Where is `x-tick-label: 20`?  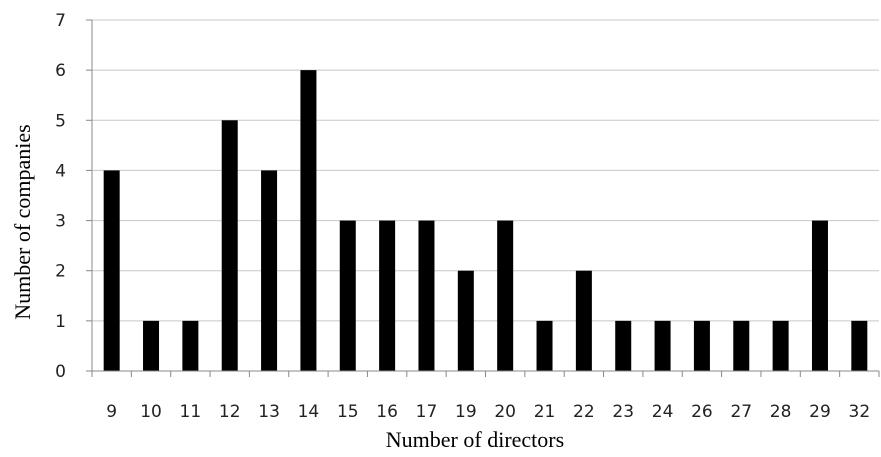 x-tick-label: 20 is located at coordinates (505, 412).